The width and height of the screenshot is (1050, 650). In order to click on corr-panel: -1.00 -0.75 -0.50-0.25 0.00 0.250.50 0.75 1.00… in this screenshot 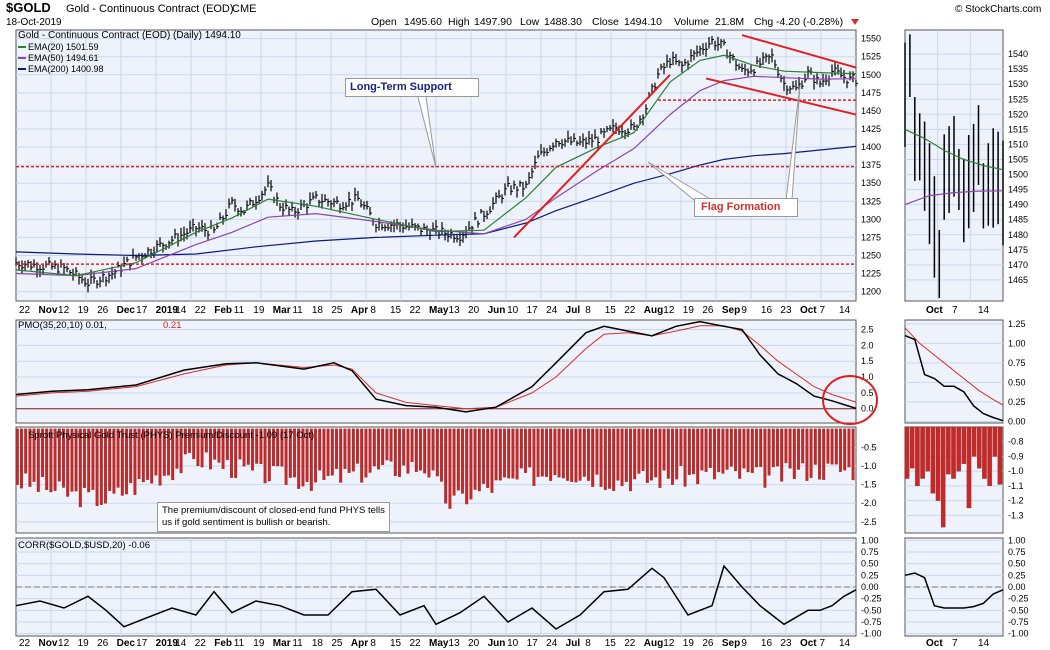, I will do `click(448, 592)`.